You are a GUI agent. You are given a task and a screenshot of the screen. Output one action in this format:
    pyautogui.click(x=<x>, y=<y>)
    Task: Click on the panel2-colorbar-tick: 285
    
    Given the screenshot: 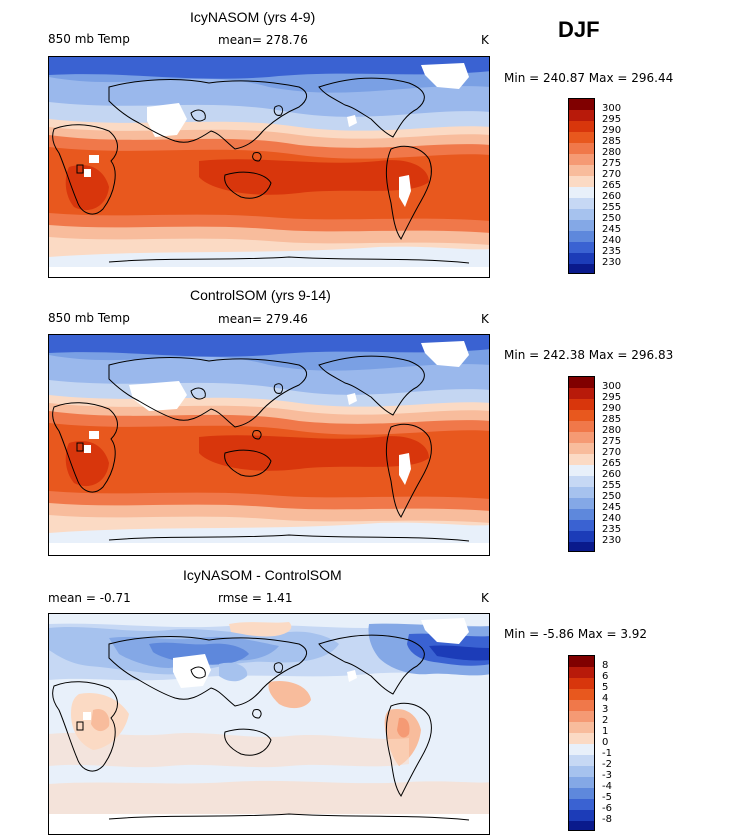 What is the action you would take?
    pyautogui.click(x=612, y=419)
    